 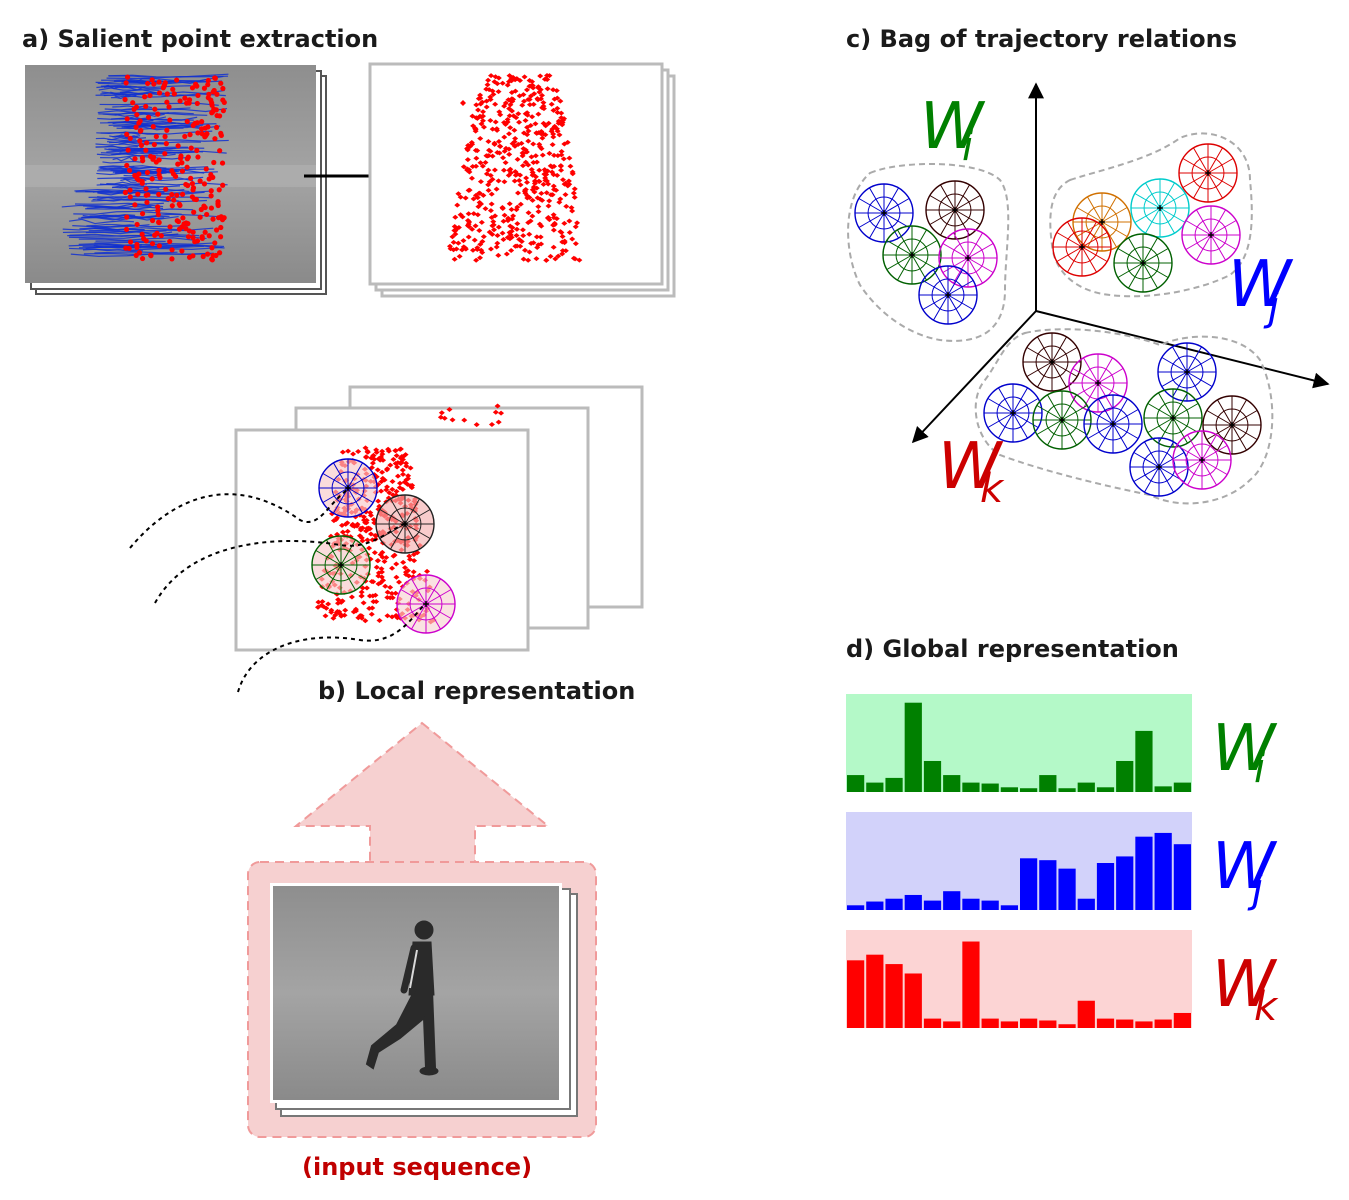 What do you see at coordinates (452, 420) in the screenshot?
I see `background-point` at bounding box center [452, 420].